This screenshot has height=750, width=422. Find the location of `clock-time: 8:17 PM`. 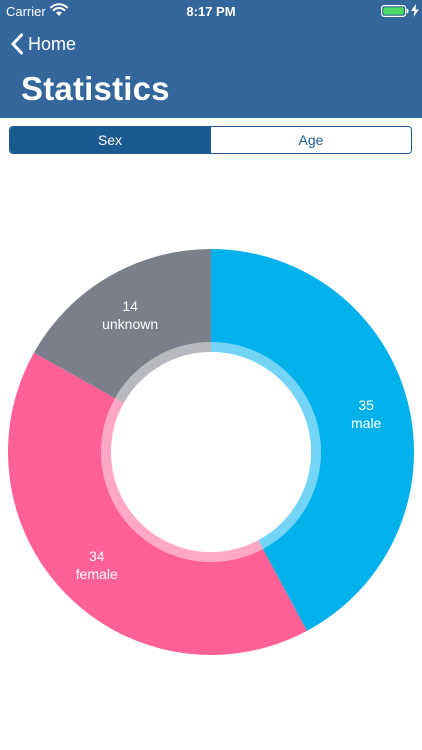

clock-time: 8:17 PM is located at coordinates (211, 11).